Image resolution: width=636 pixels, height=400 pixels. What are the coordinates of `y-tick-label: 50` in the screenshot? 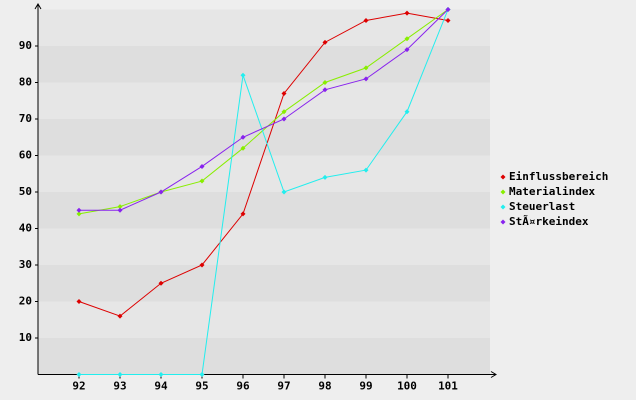 It's located at (25, 191).